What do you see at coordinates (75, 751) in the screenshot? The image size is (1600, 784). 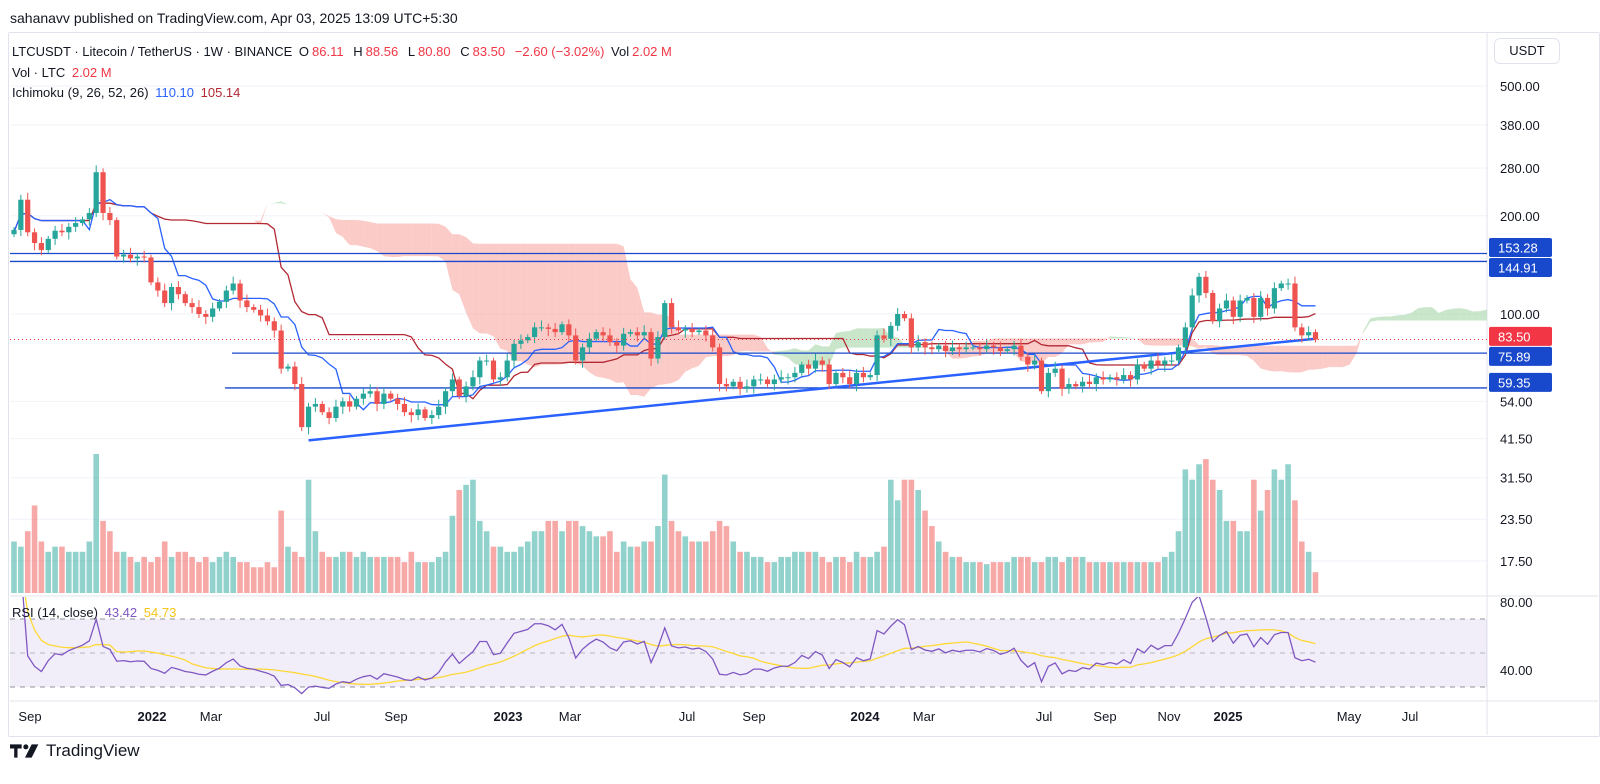 I see `tradingview-logo: TradingView` at bounding box center [75, 751].